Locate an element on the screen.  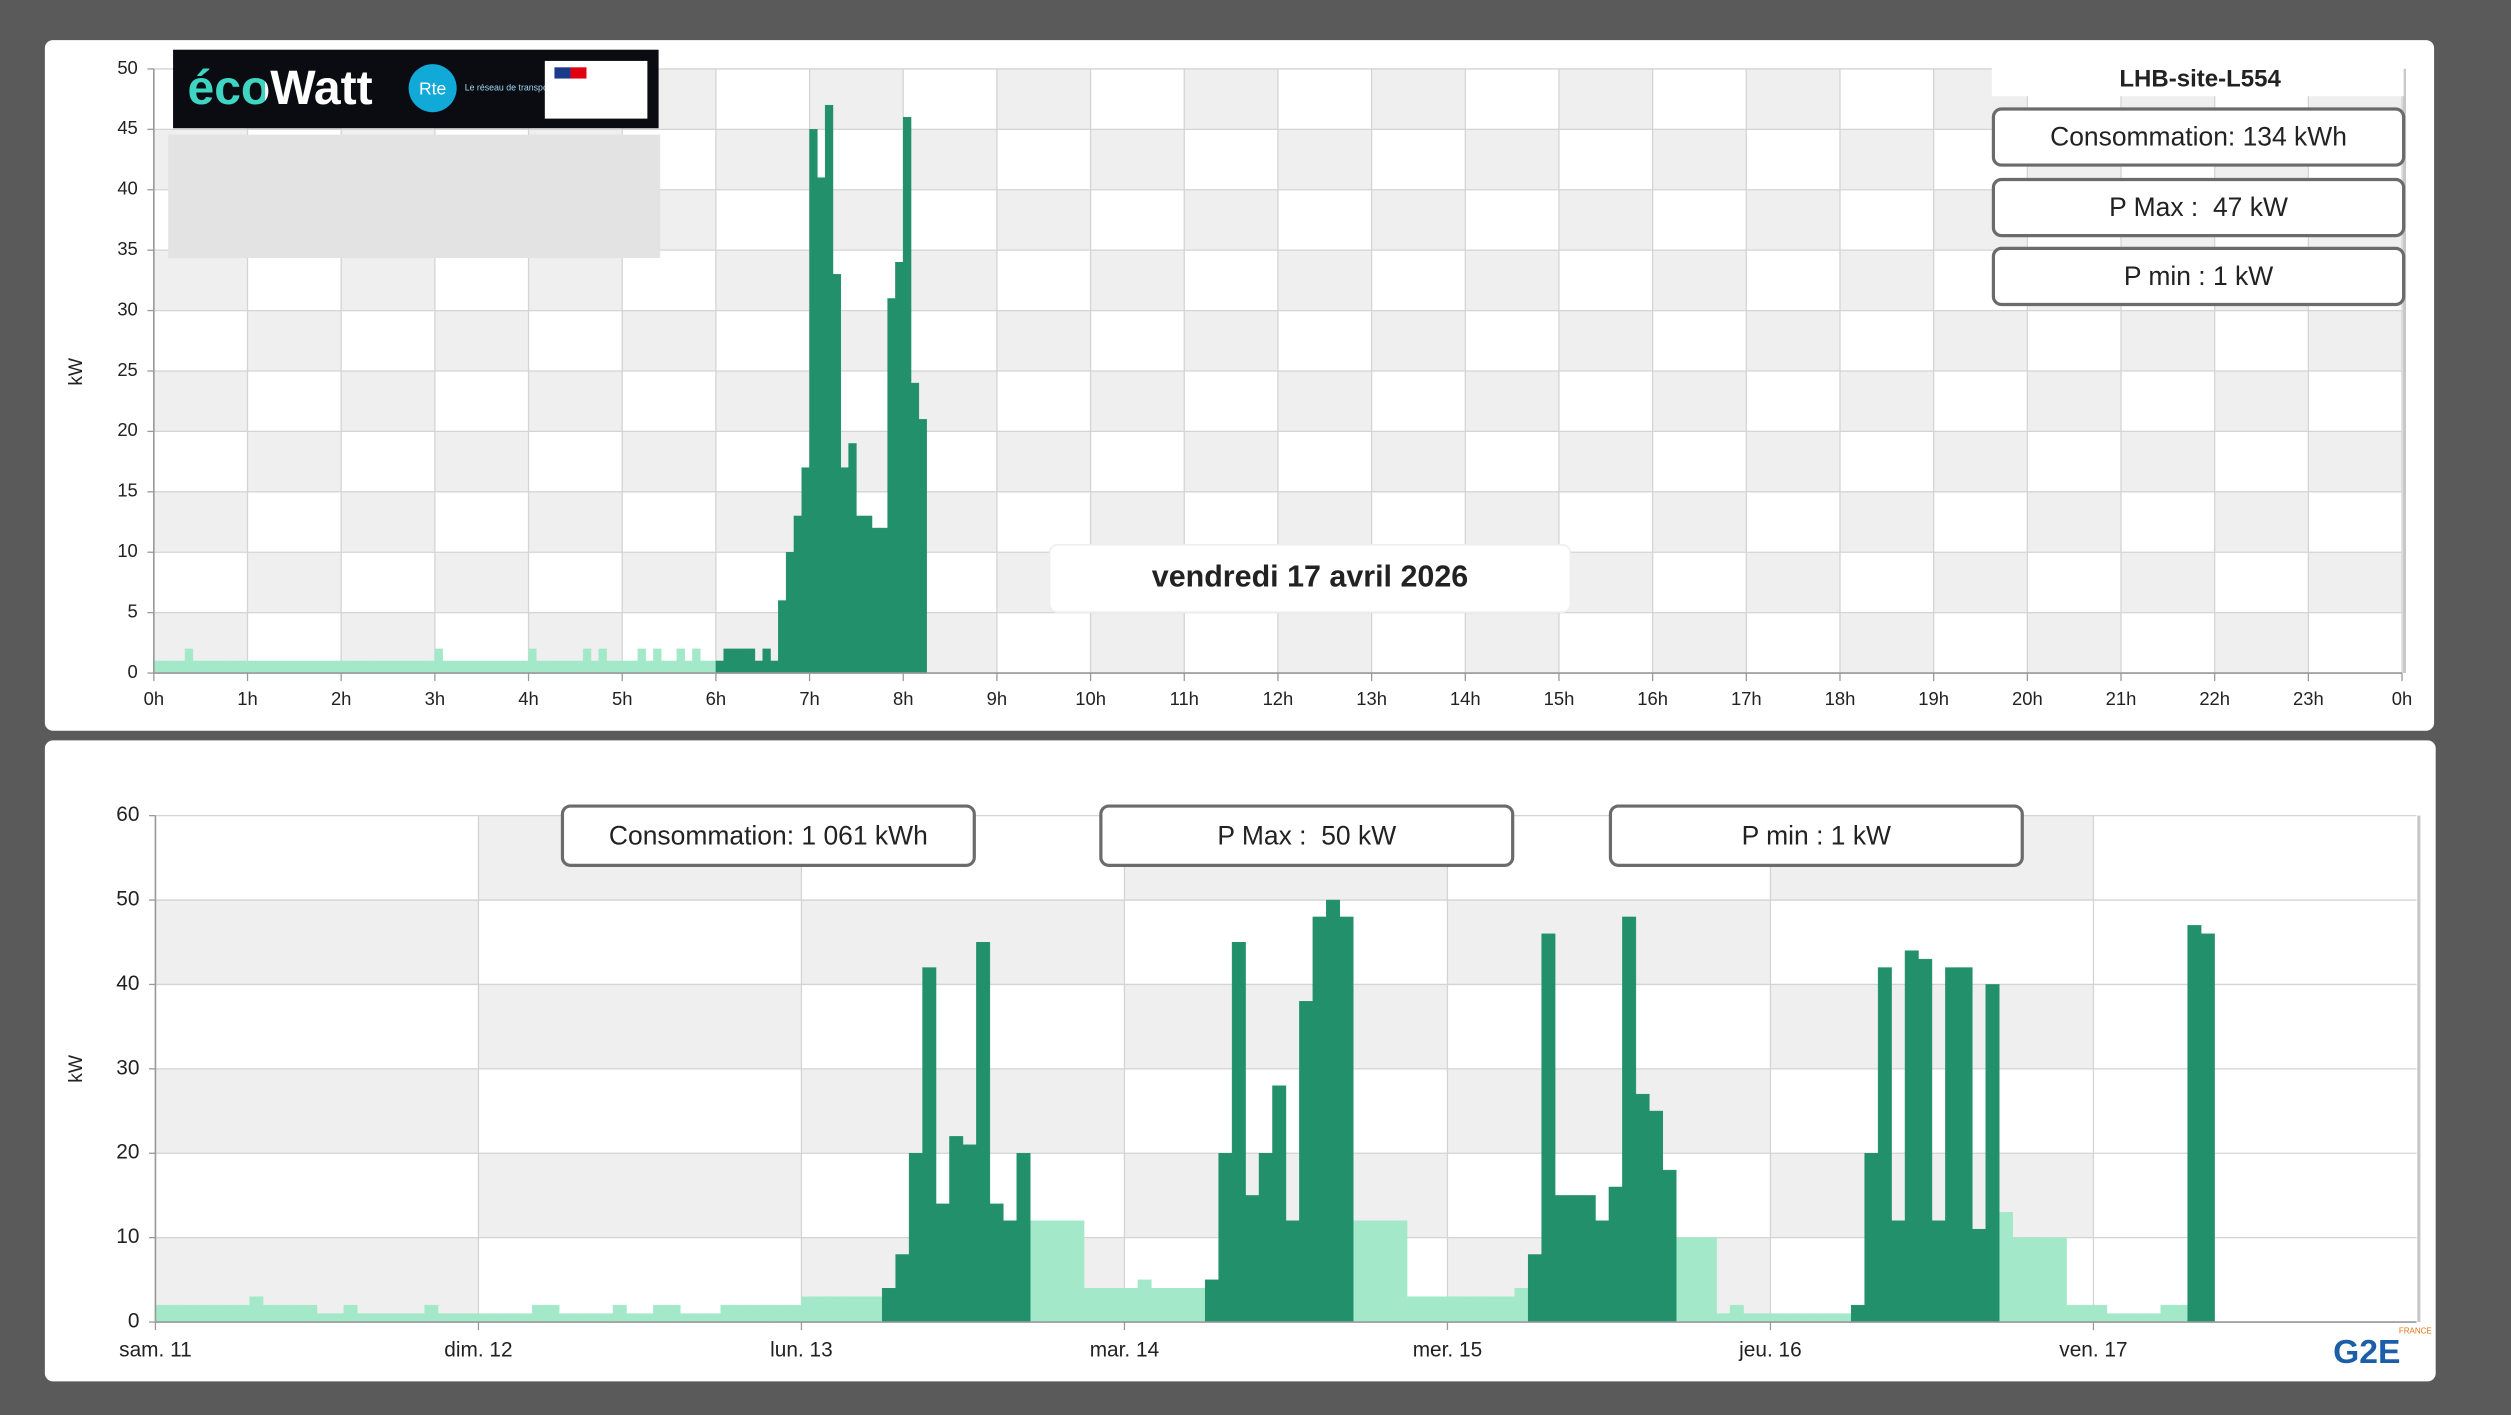
x-tick-label: ven. 17 is located at coordinates (2093, 1349).